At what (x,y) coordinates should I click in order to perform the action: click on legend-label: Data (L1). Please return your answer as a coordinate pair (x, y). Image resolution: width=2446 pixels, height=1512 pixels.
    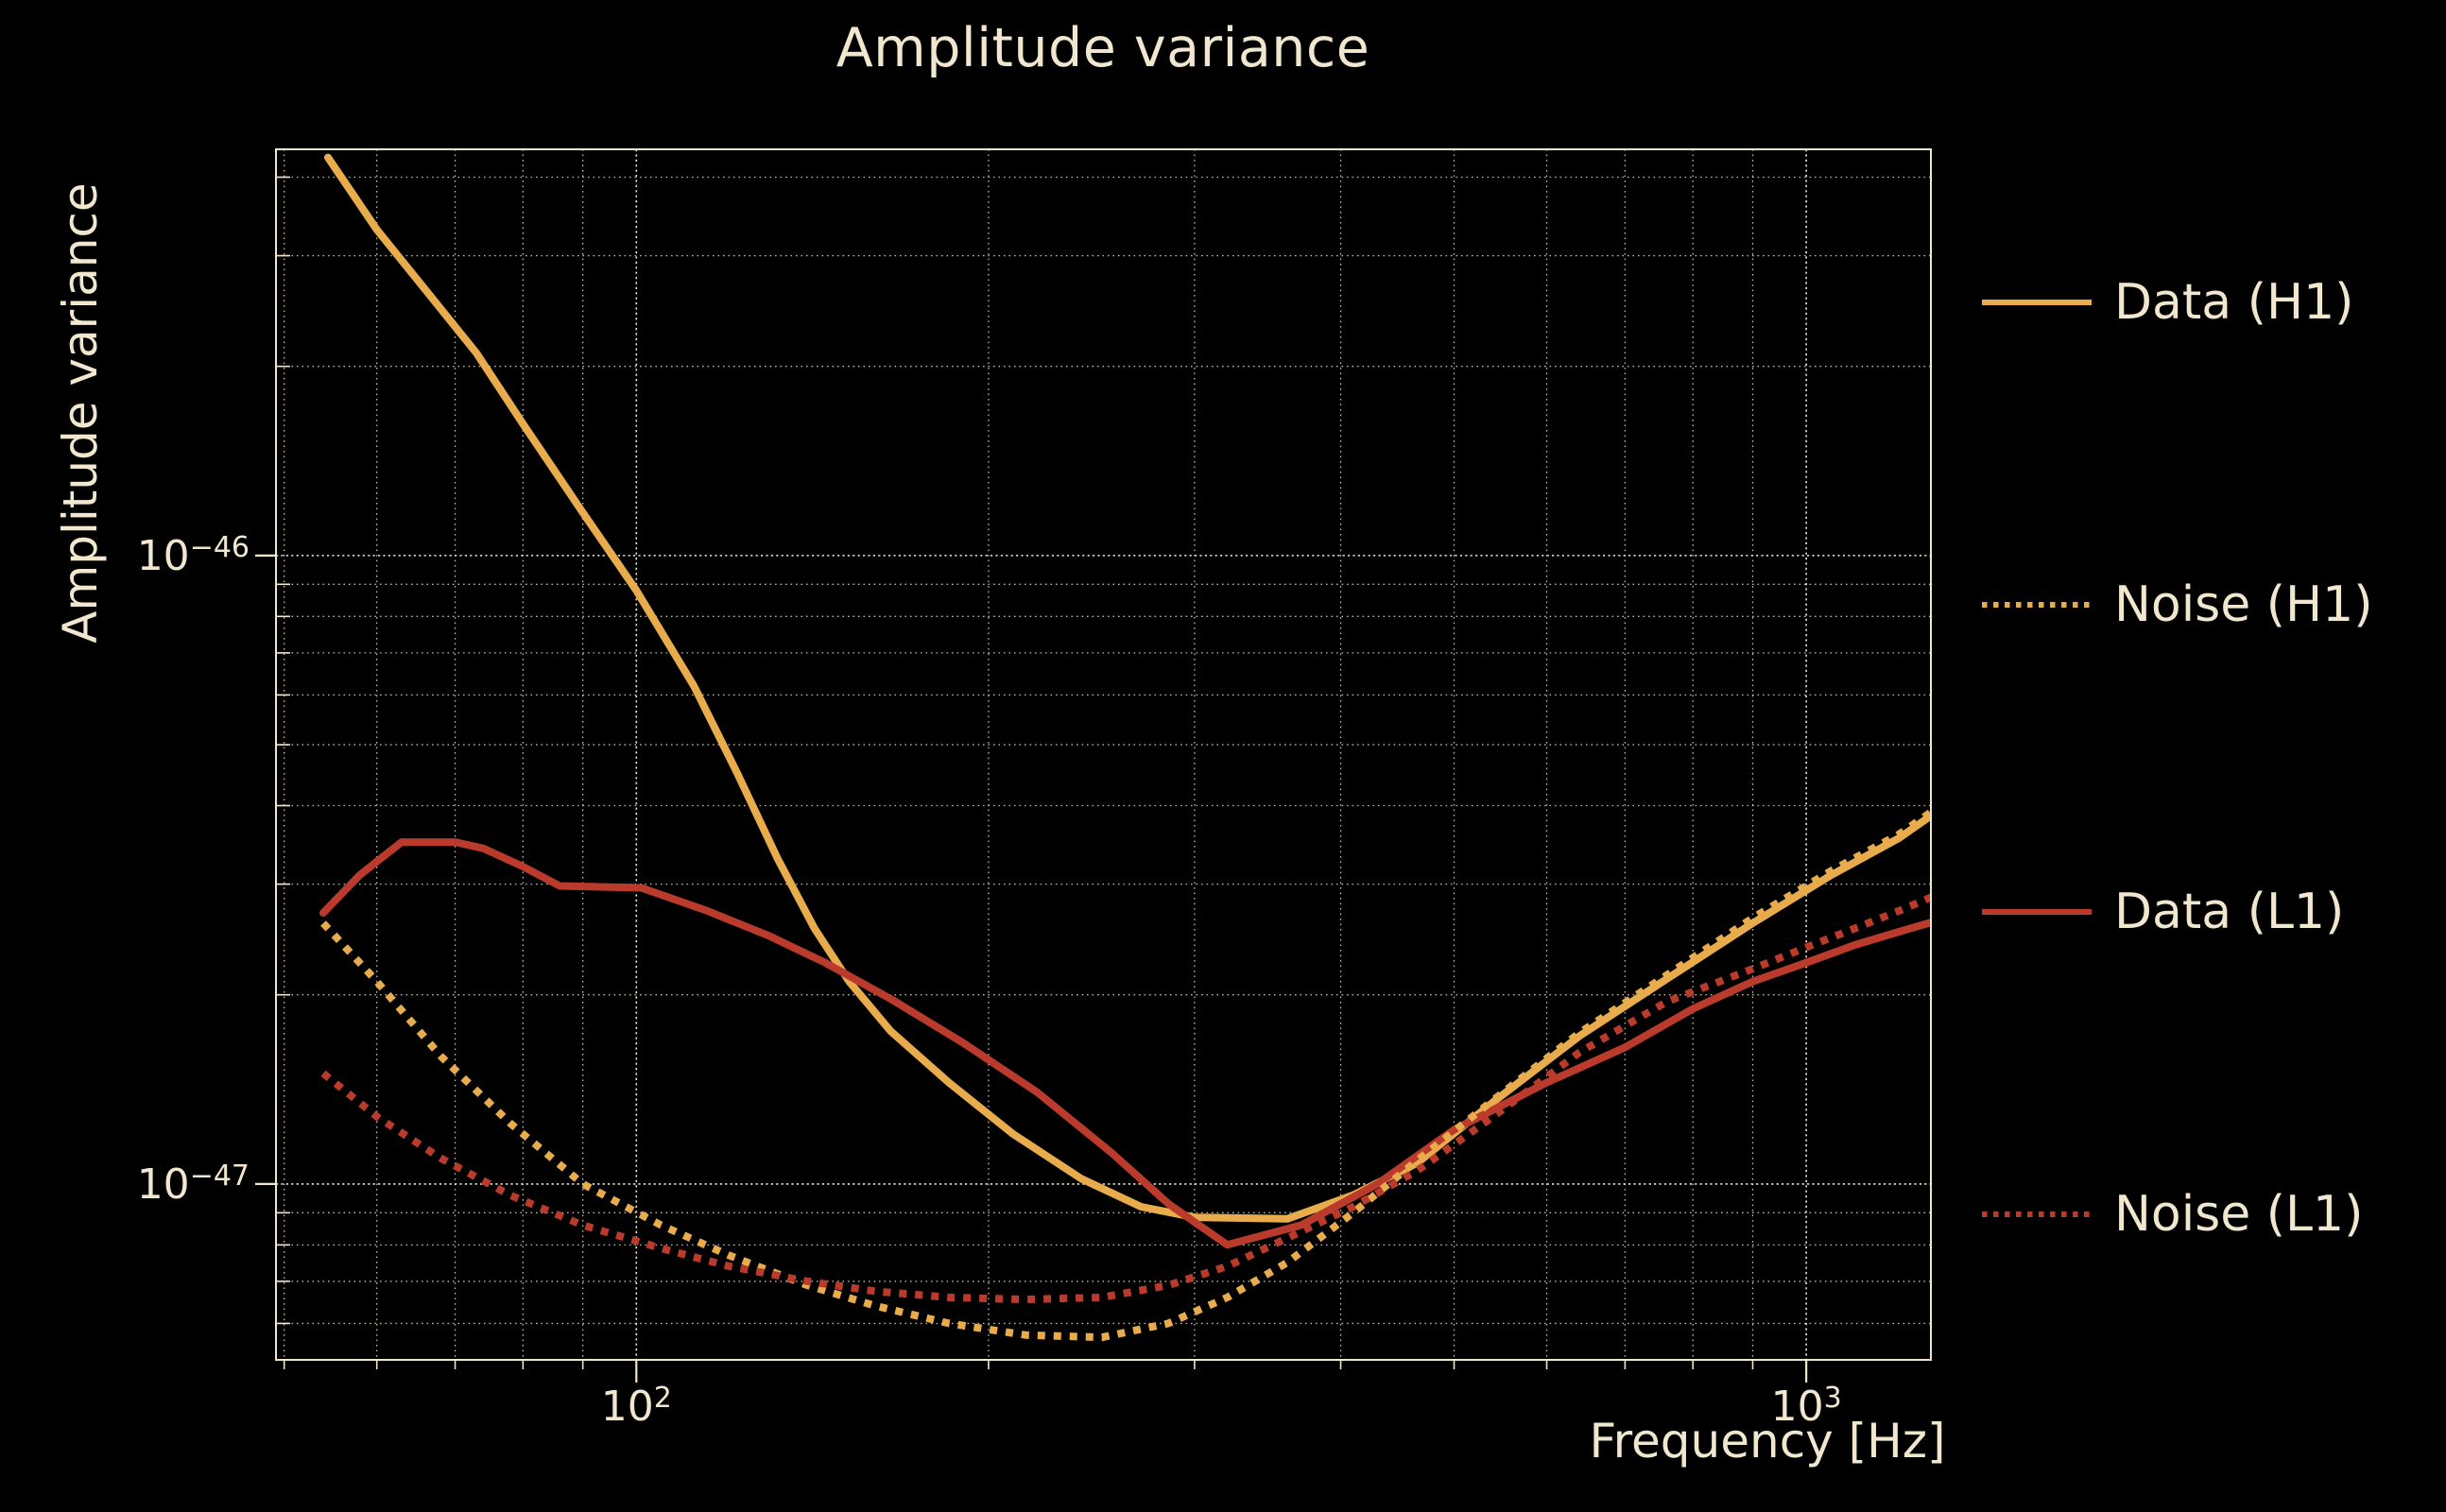
    Looking at the image, I should click on (2229, 912).